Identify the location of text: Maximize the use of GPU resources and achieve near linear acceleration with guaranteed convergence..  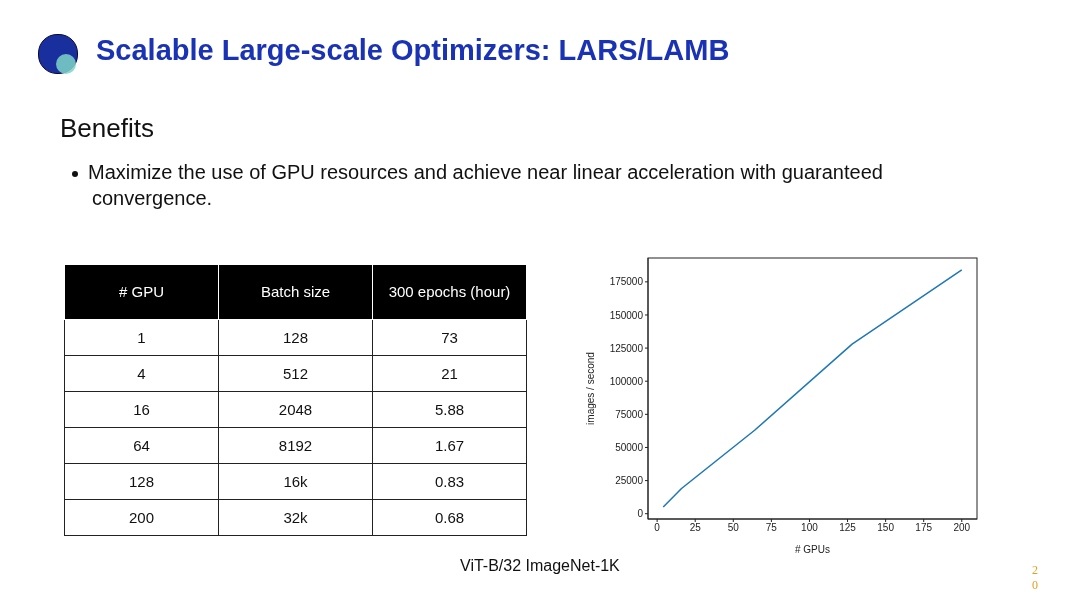
(485, 185).